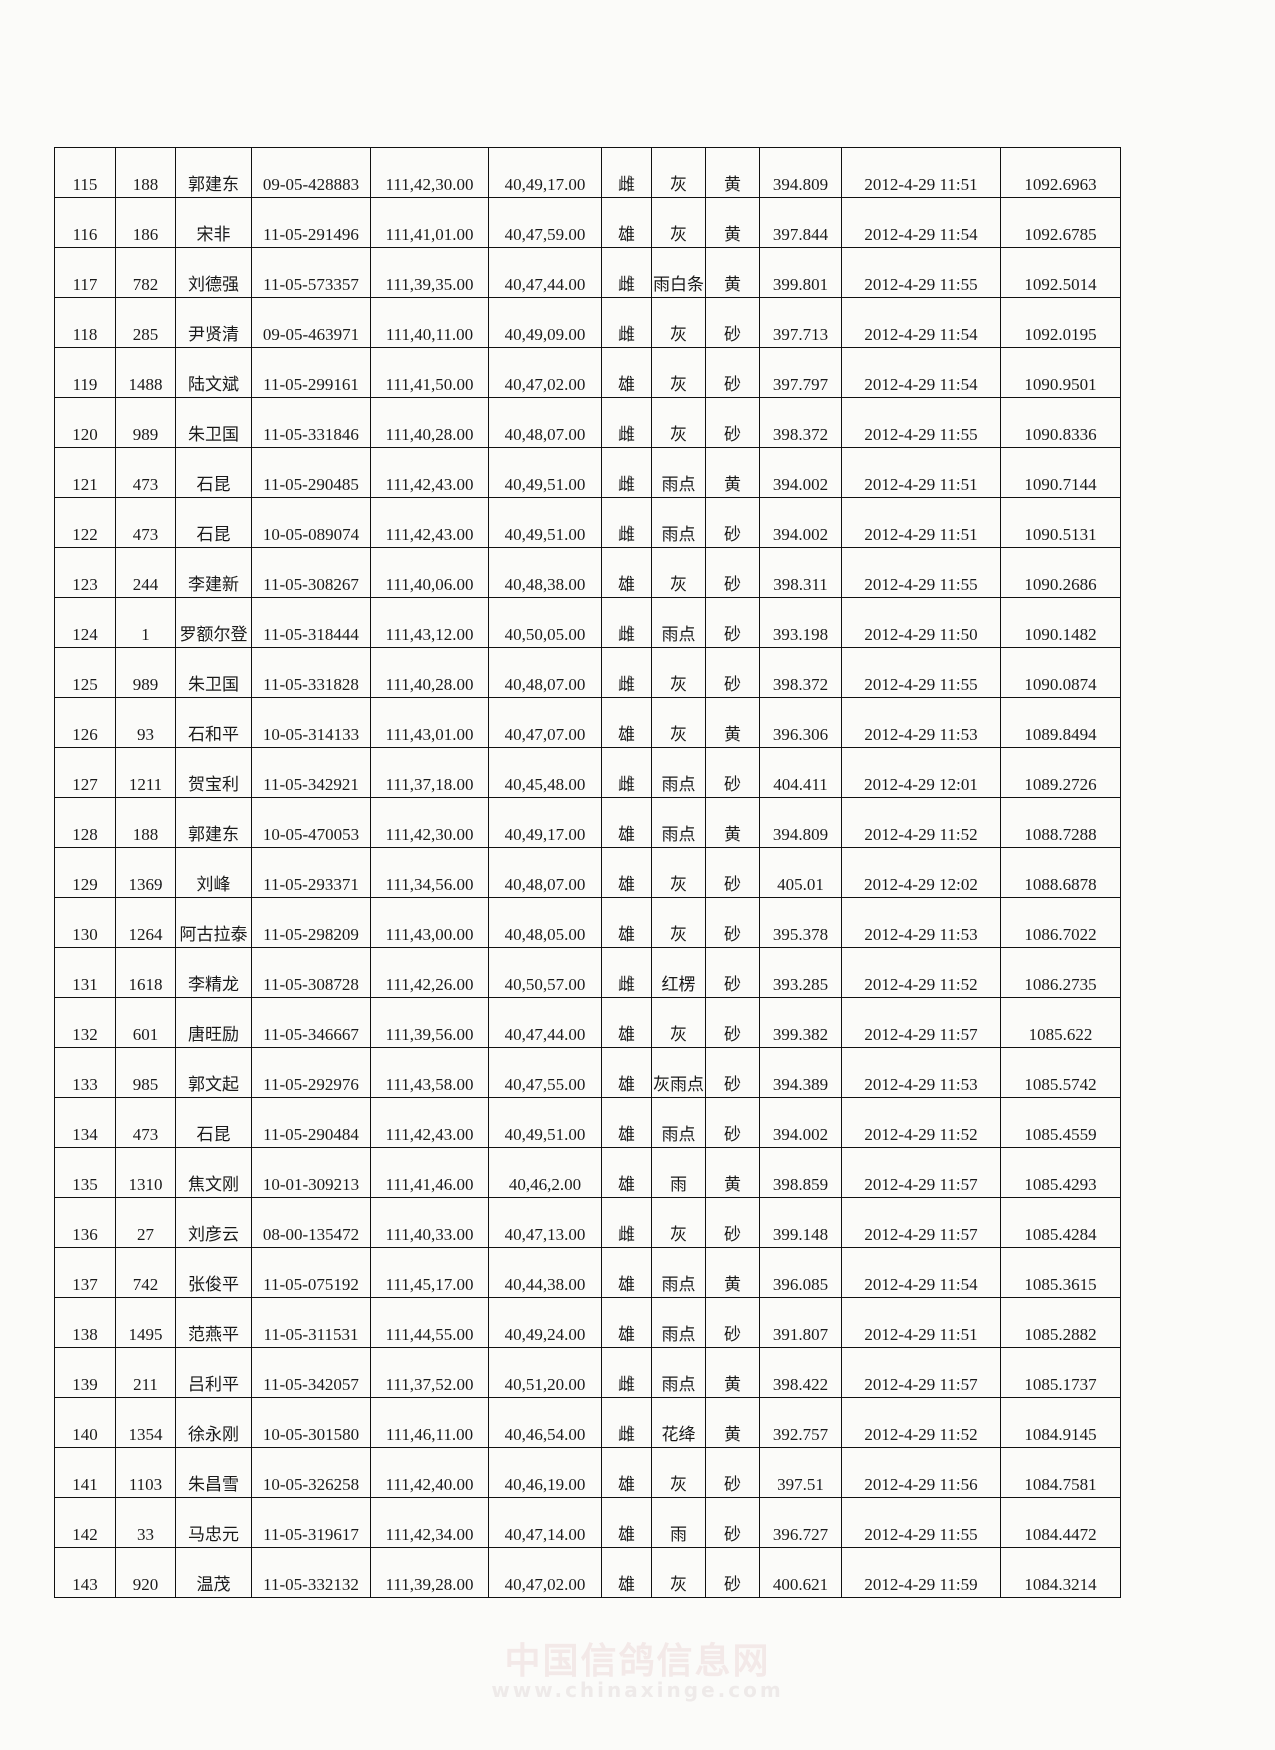  I want to click on table-cell: 127, so click(85, 772).